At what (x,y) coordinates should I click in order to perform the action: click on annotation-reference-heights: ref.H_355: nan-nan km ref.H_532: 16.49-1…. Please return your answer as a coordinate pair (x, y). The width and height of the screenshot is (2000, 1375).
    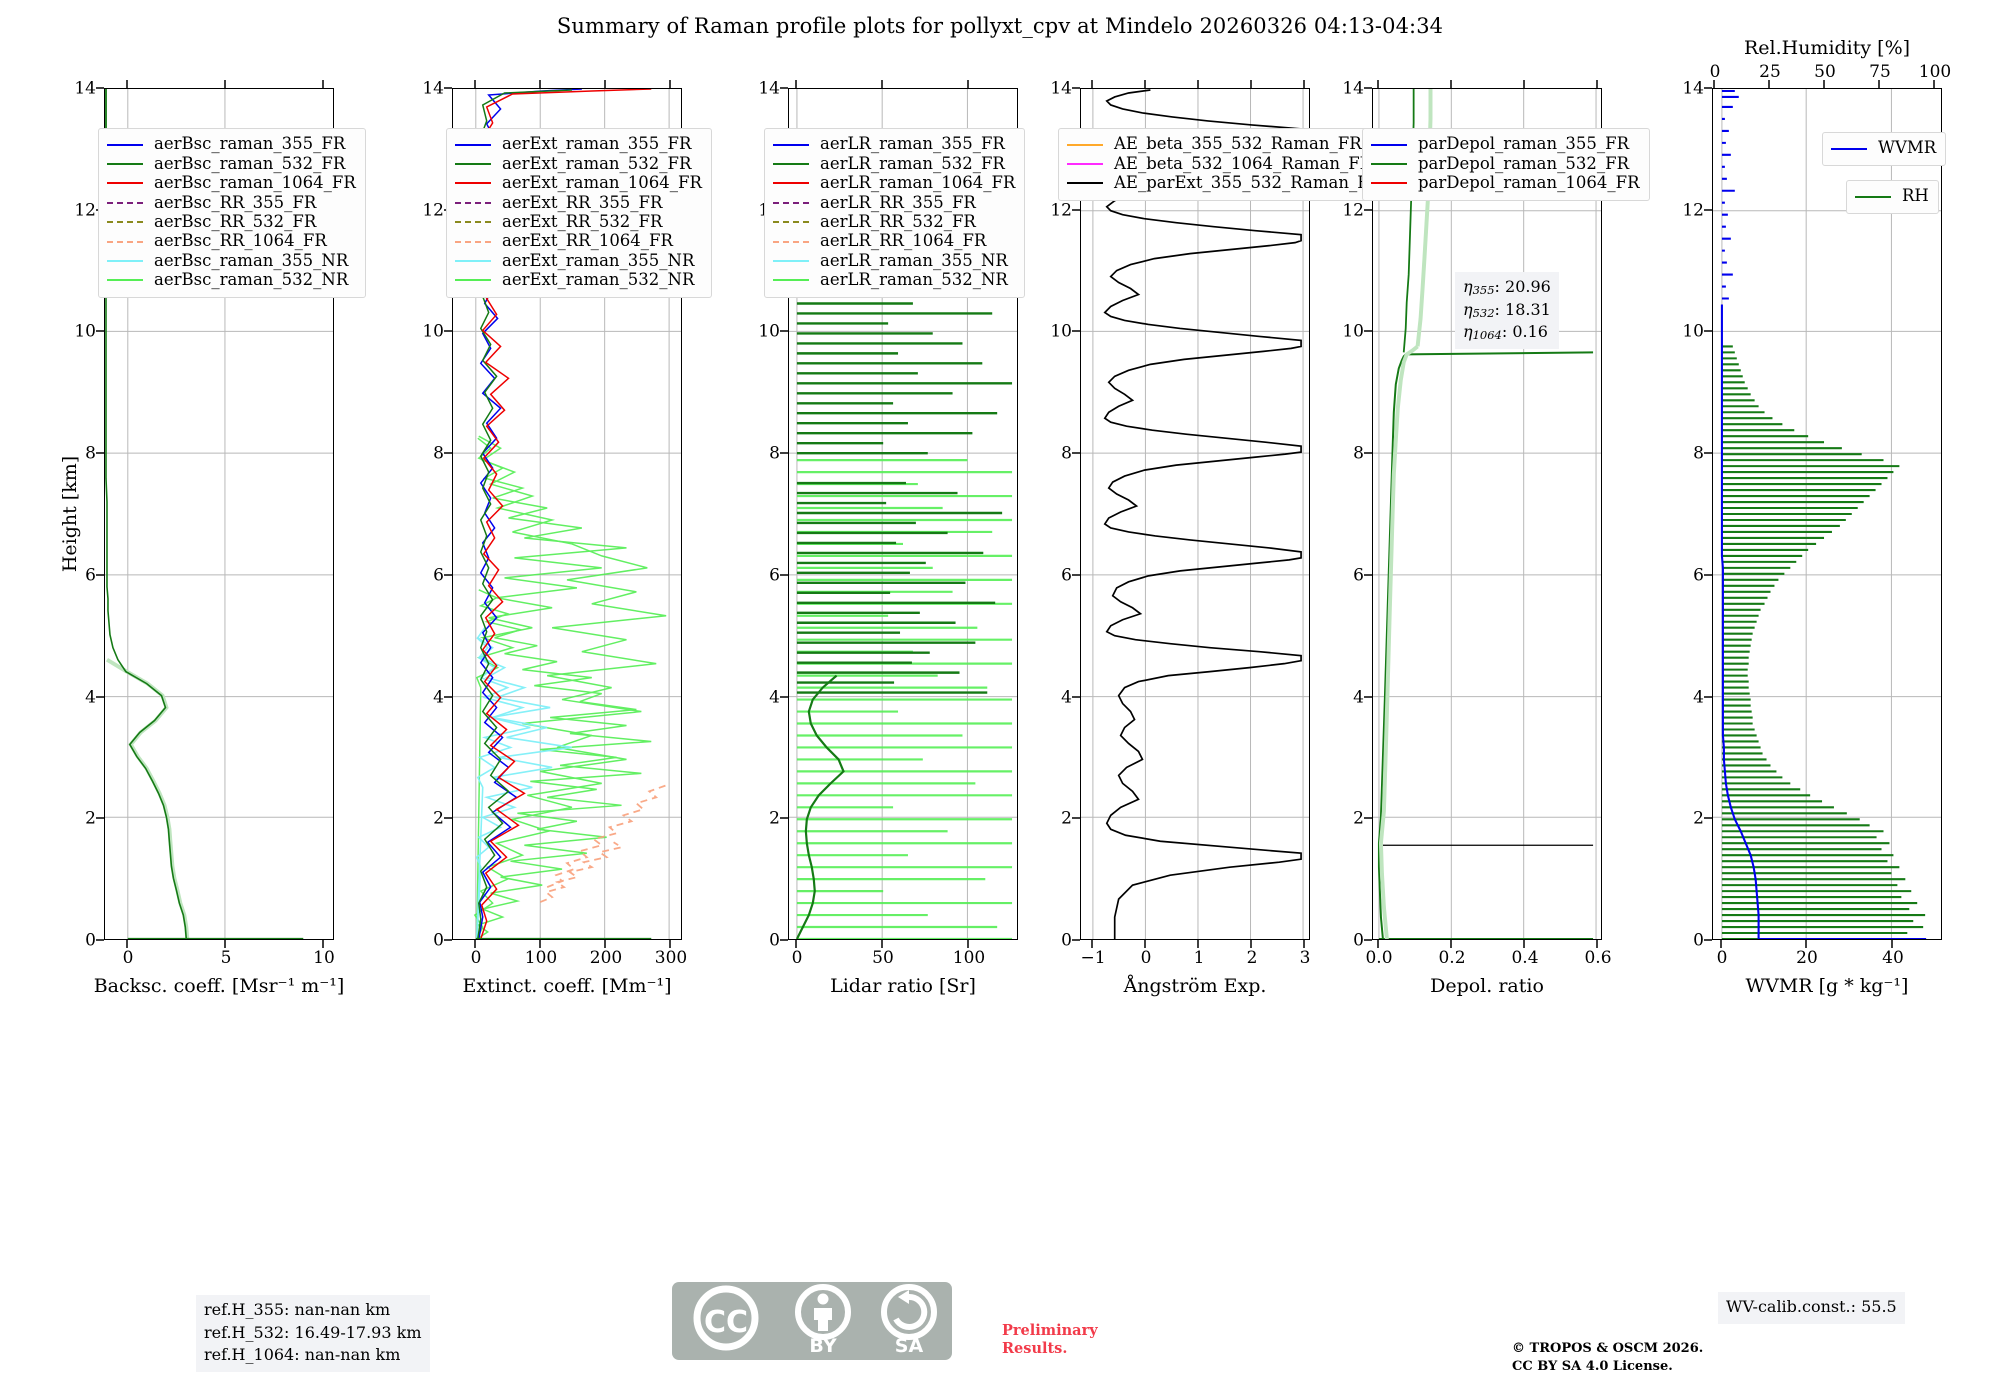
    Looking at the image, I should click on (313, 1334).